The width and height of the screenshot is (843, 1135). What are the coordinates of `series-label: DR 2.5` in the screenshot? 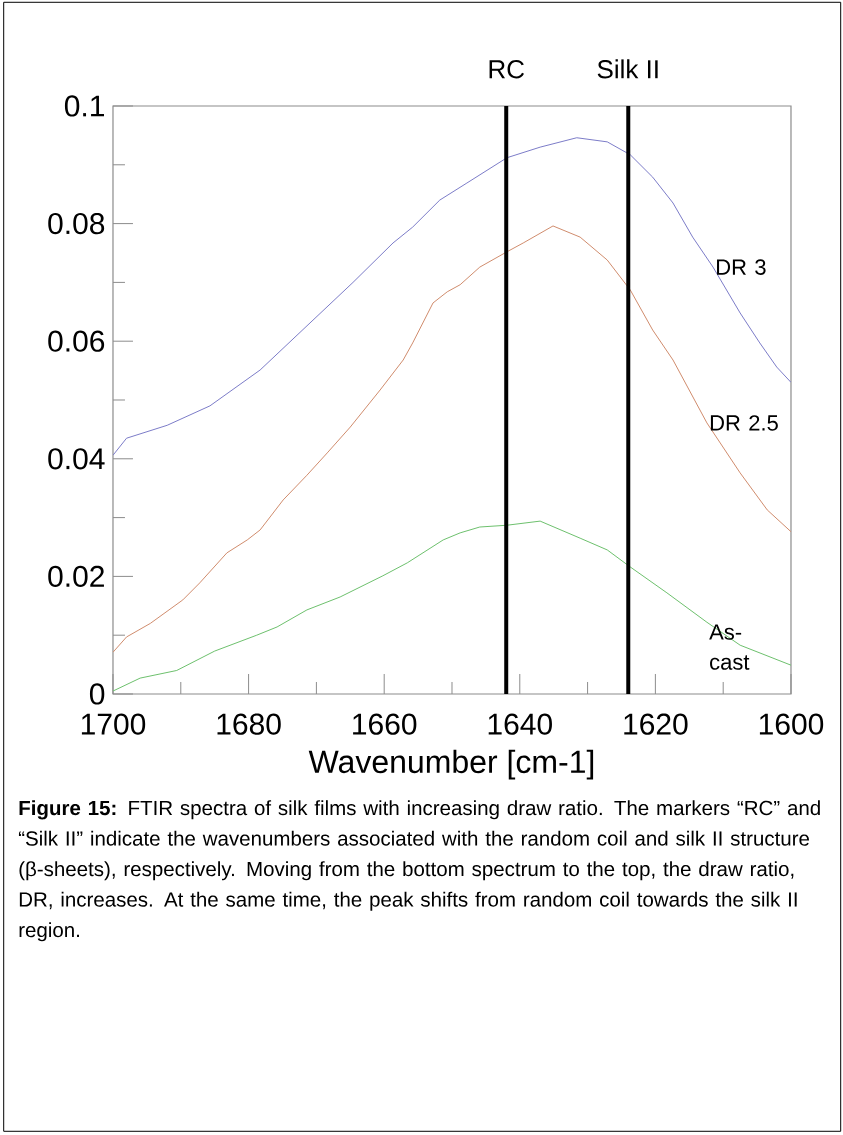 It's located at (744, 423).